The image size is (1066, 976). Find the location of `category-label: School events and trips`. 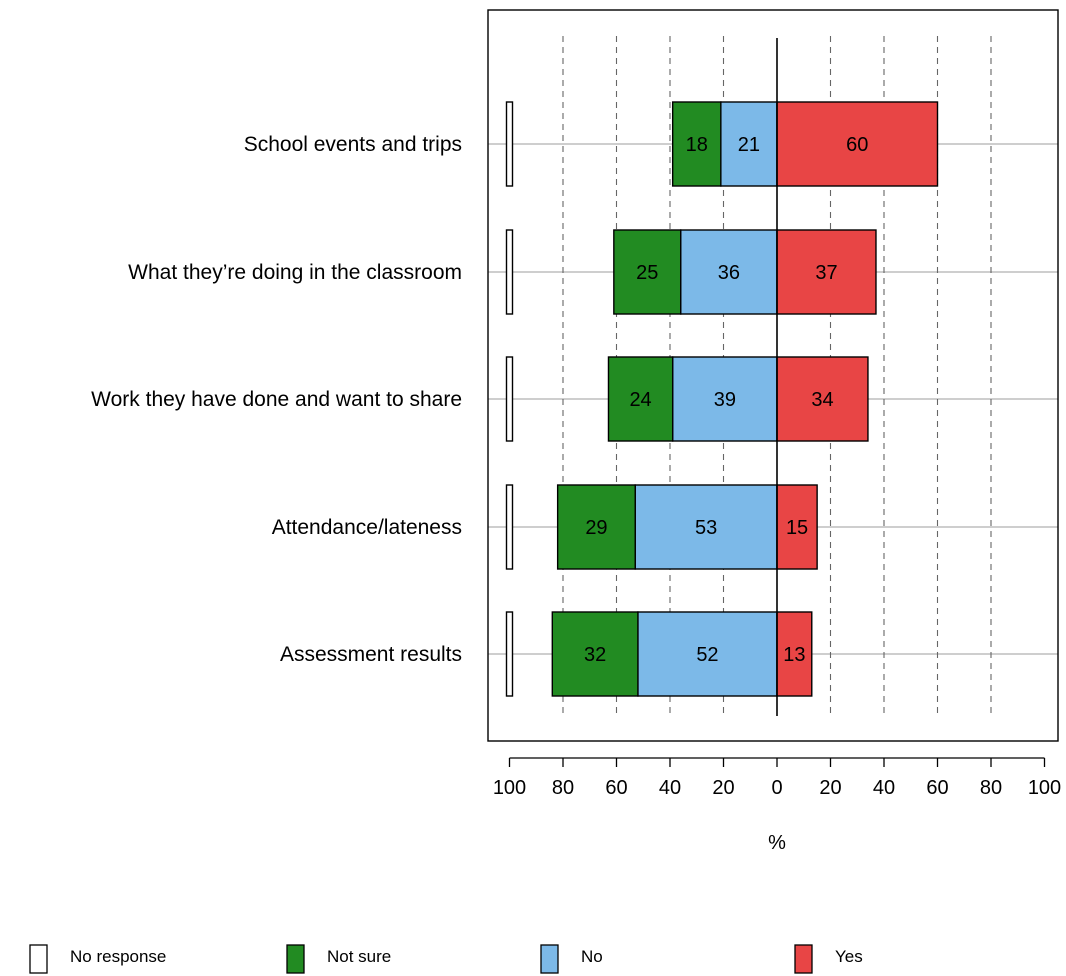

category-label: School events and trips is located at coordinates (353, 144).